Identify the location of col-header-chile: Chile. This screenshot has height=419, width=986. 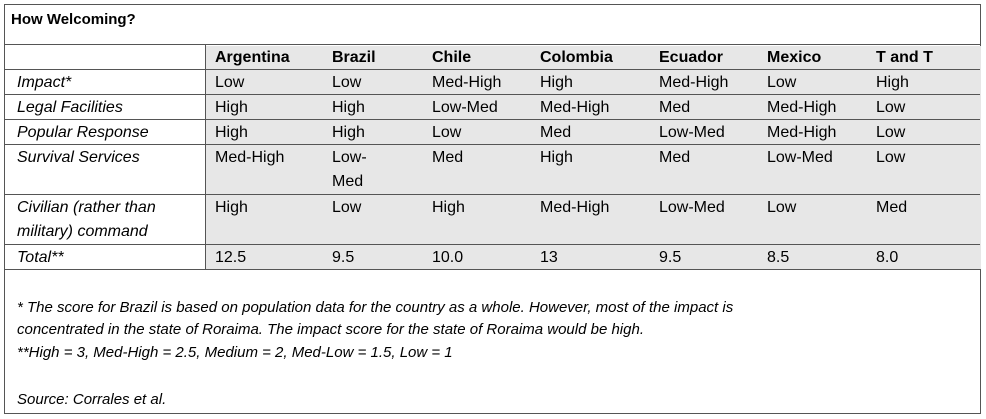
(452, 57).